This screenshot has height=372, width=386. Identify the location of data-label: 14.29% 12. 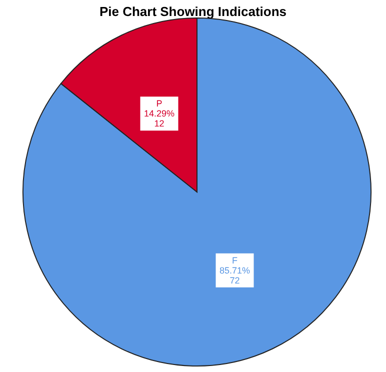
(159, 118).